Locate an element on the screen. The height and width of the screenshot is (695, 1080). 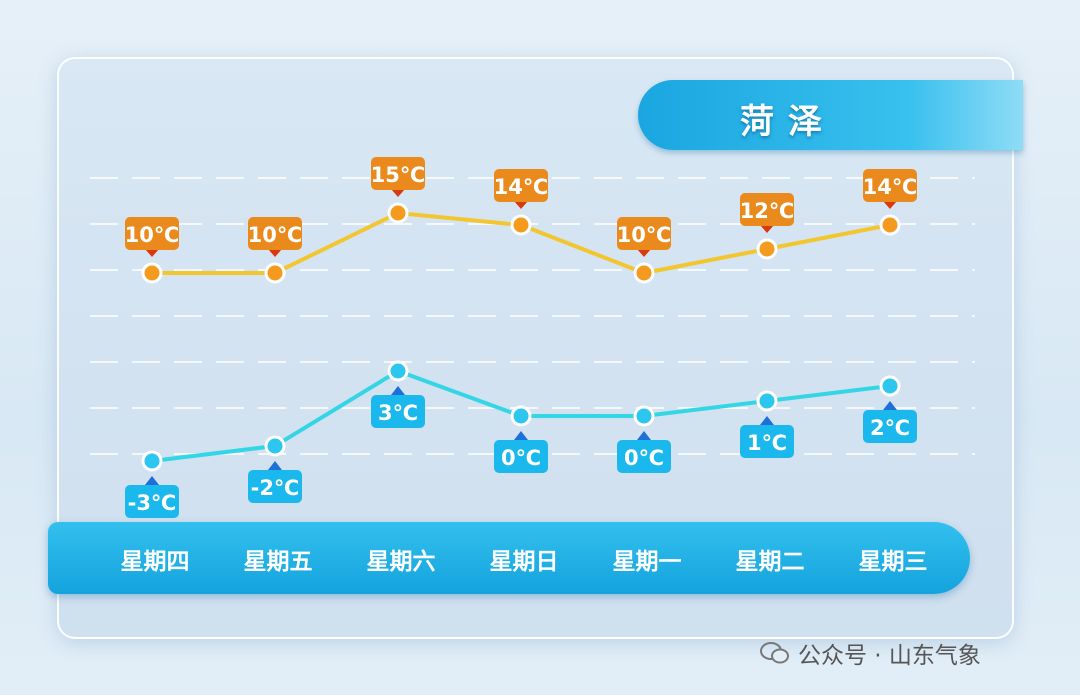
day-label: 星期四 is located at coordinates (155, 562).